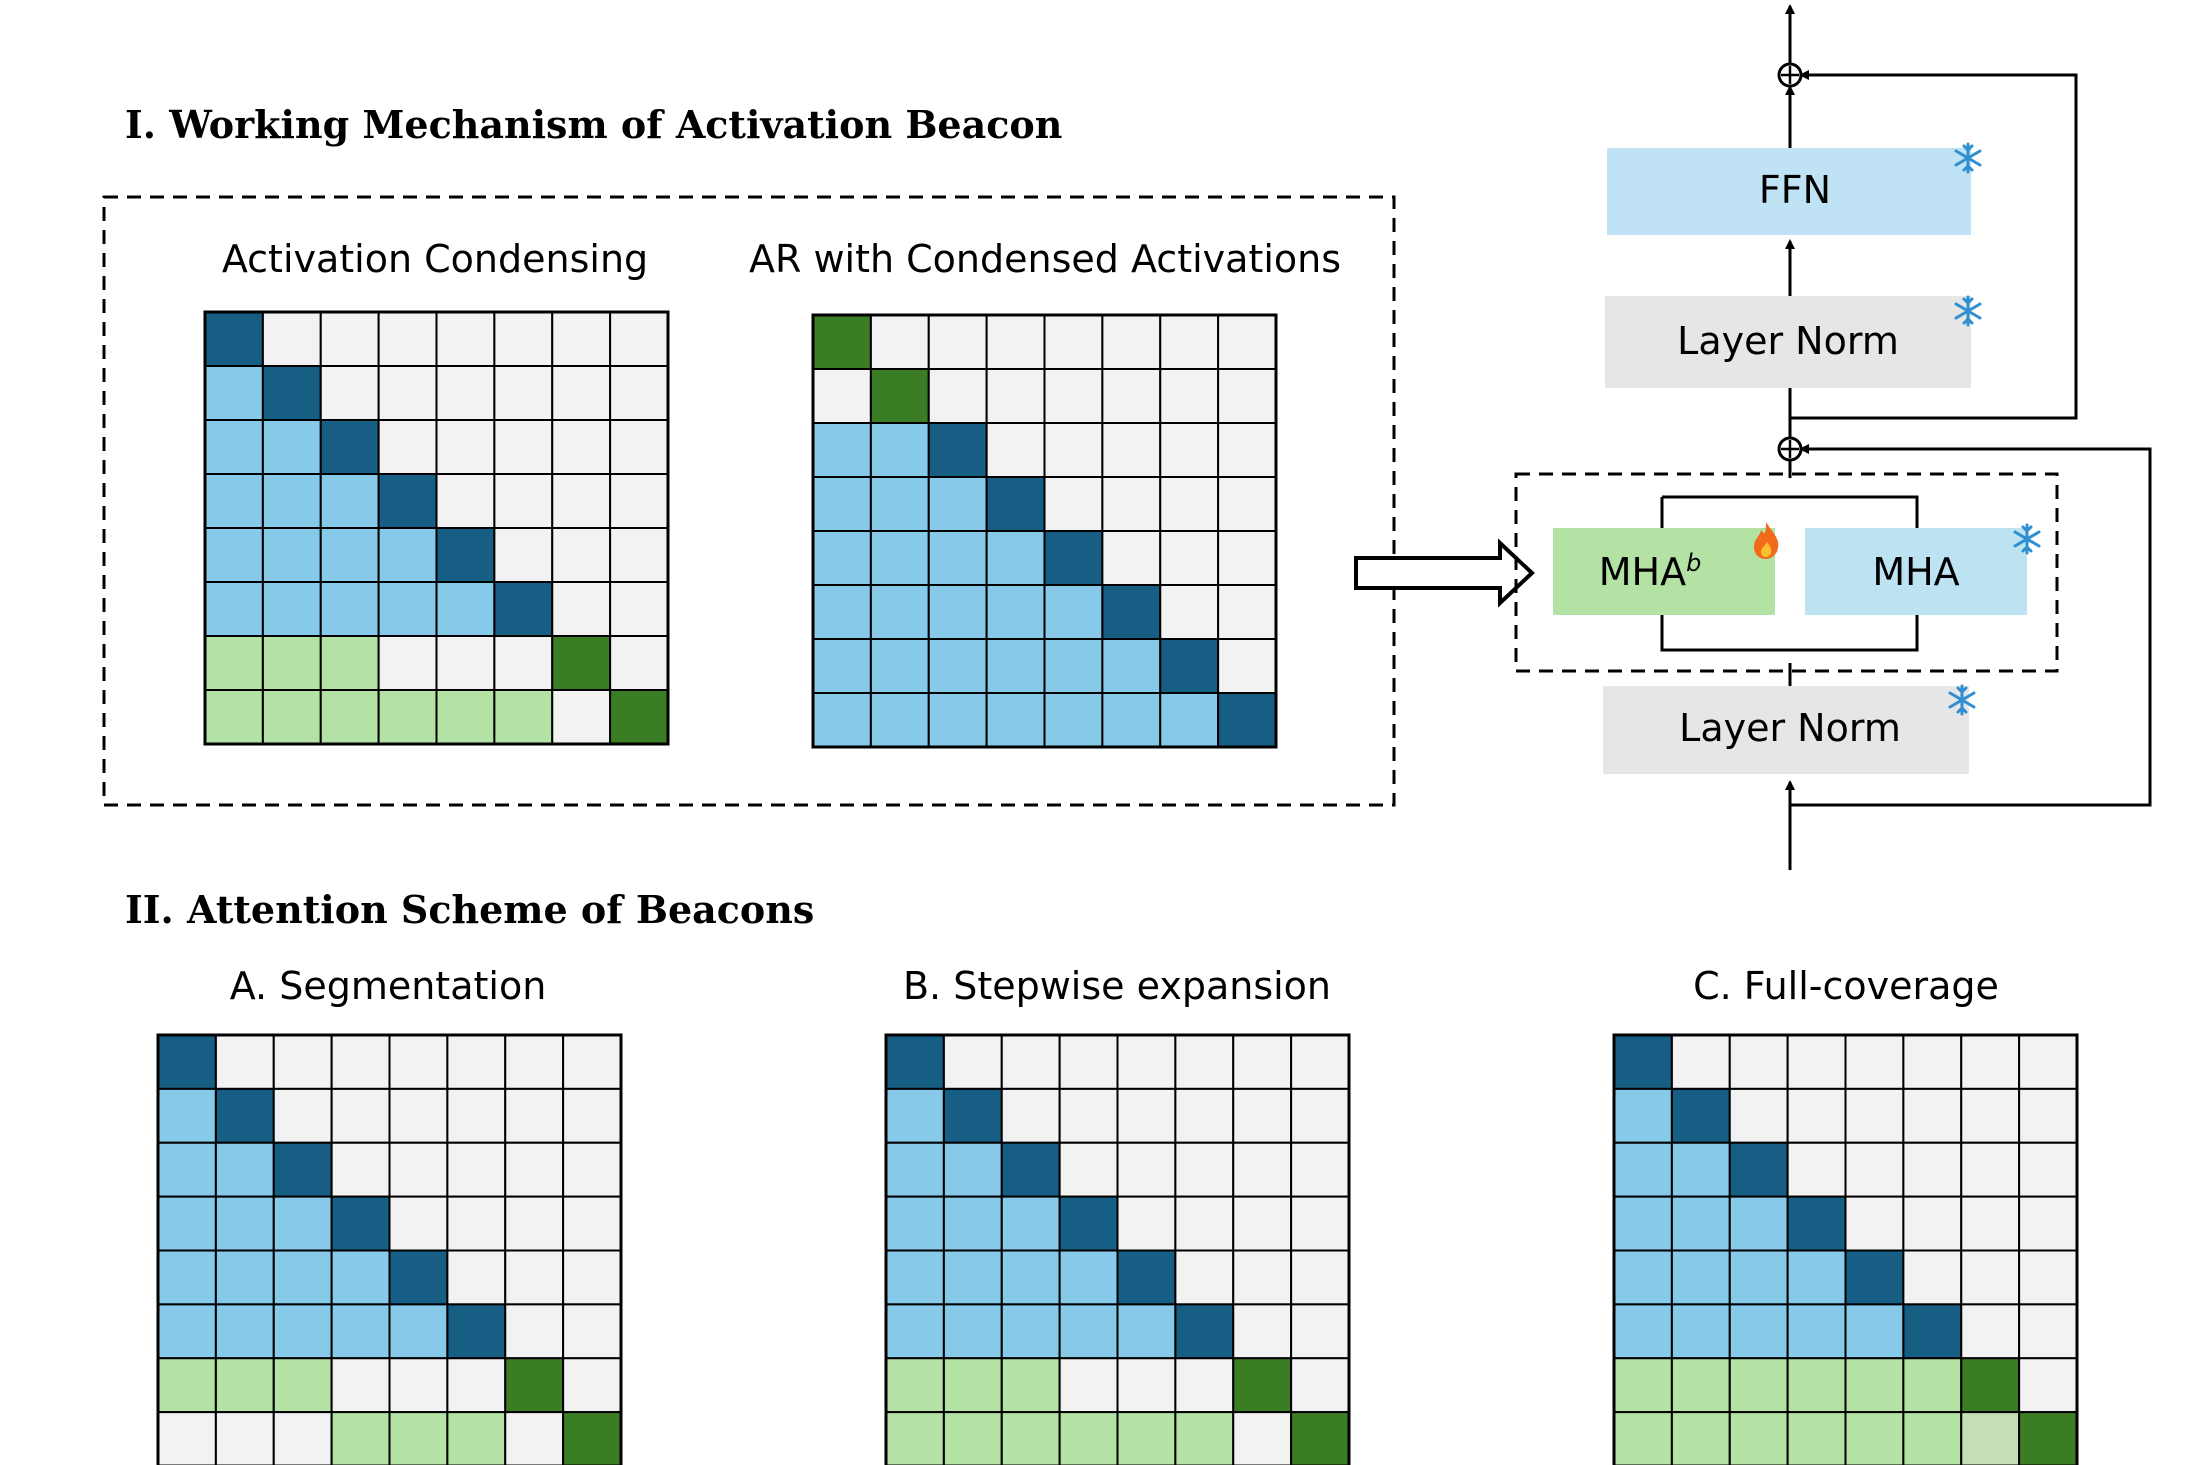 The width and height of the screenshot is (2205, 1465). What do you see at coordinates (1045, 259) in the screenshot?
I see `matrix-title-ar-condensed: AR with Condensed Activations` at bounding box center [1045, 259].